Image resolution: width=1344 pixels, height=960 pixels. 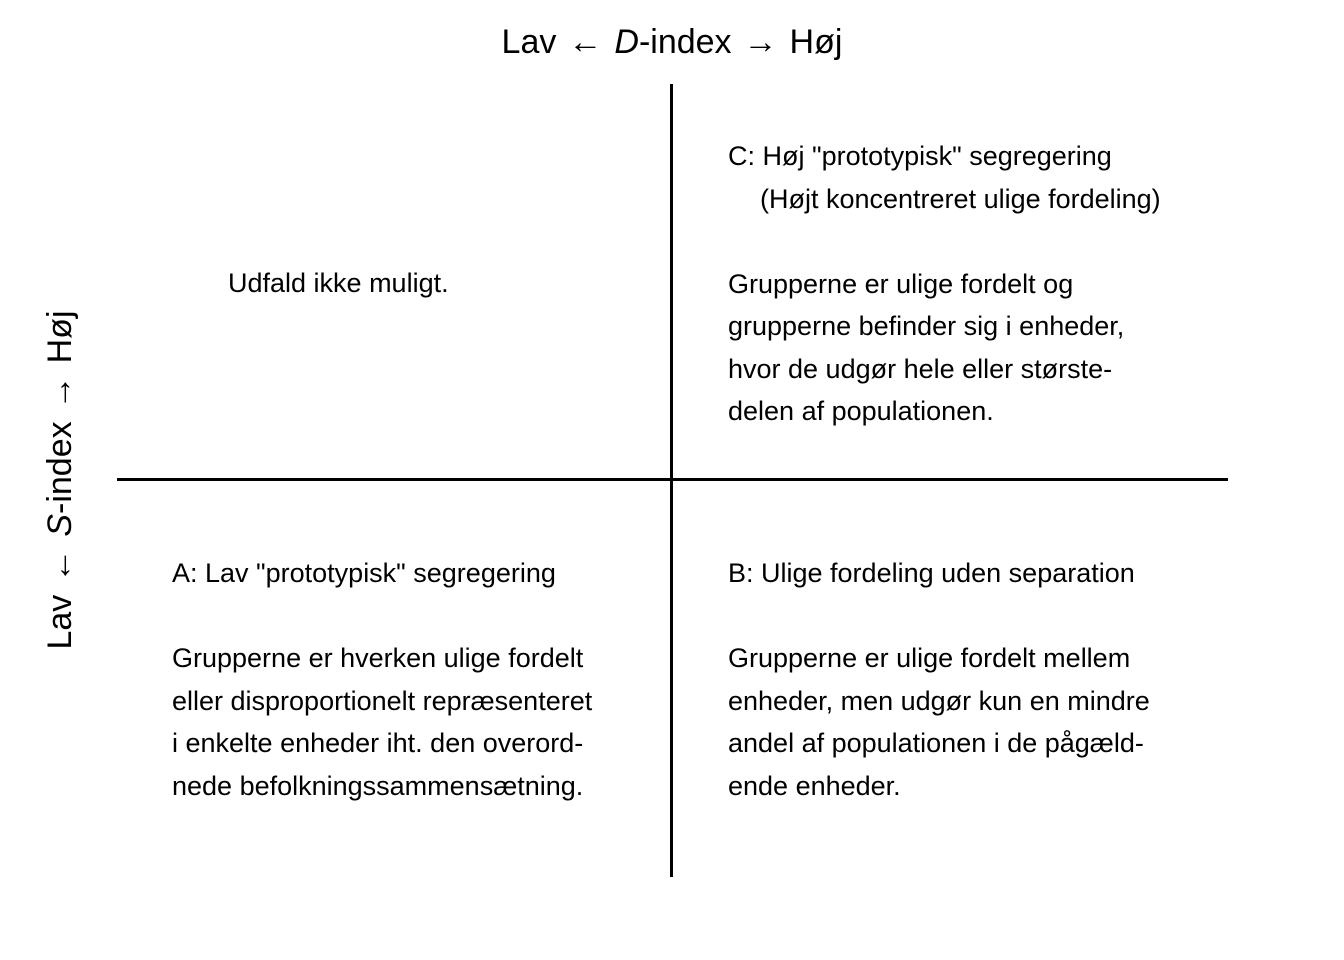 What do you see at coordinates (626, 42) in the screenshot?
I see `d-axis-variable: D` at bounding box center [626, 42].